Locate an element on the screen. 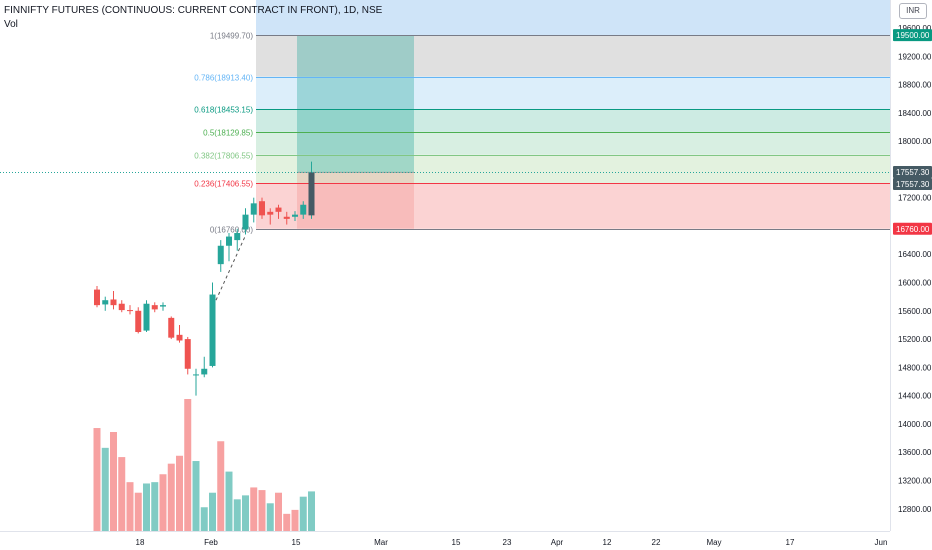  price-tick-label: 18800.00 is located at coordinates (915, 85).